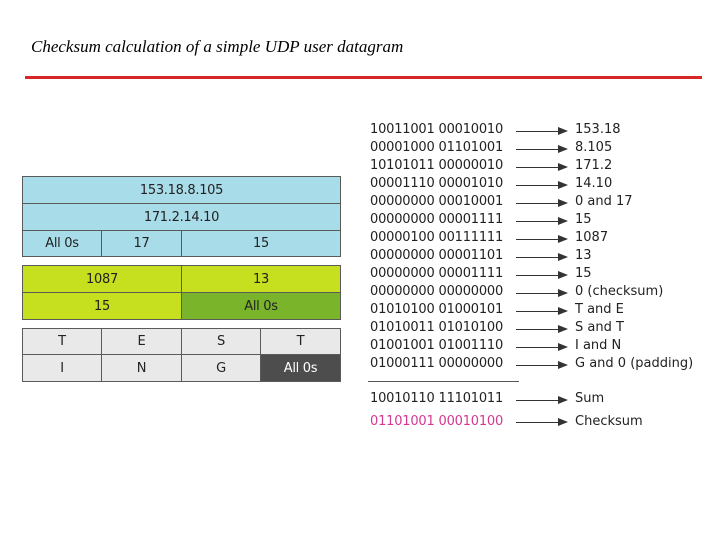  Describe the element at coordinates (437, 363) in the screenshot. I see `binary-word: 01000111 00000000` at that location.